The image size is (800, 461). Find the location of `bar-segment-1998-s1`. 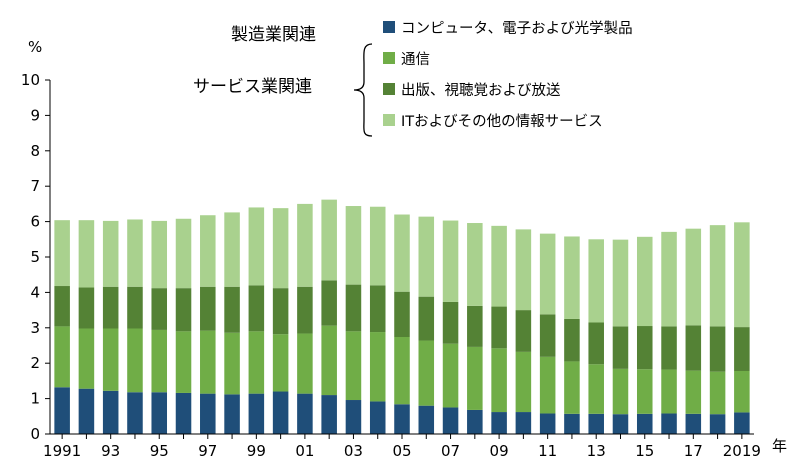

bar-segment-1998-s1 is located at coordinates (232, 363).